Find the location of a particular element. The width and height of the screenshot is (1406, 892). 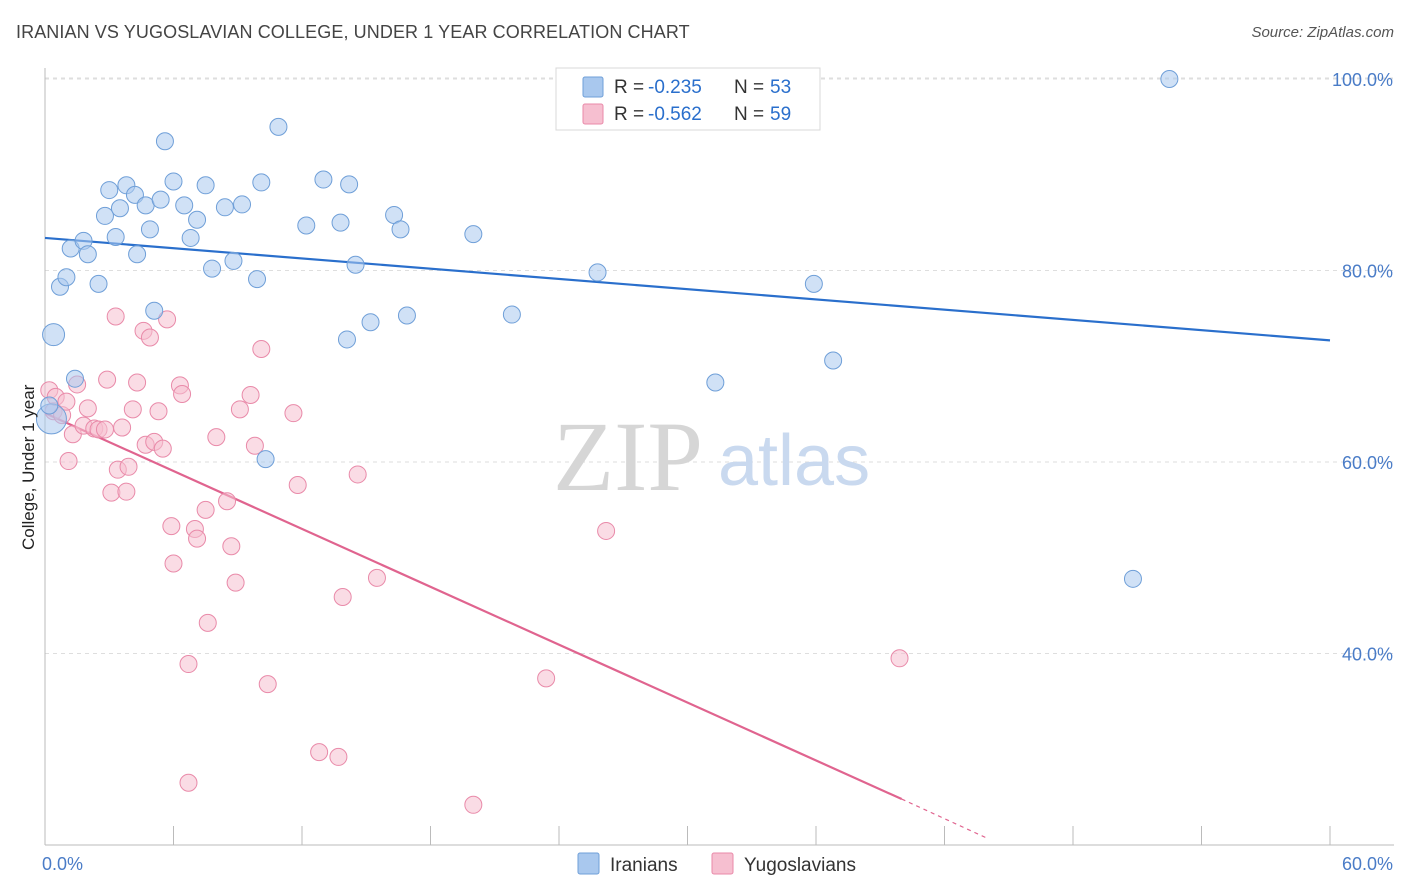

legend-swatch-iranians is located at coordinates (593, 87).